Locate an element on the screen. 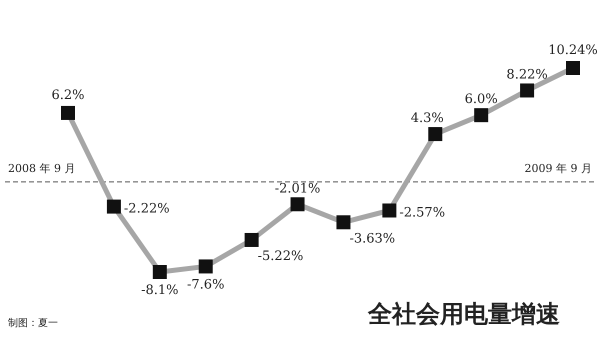  data-label: -2.01% is located at coordinates (297, 188).